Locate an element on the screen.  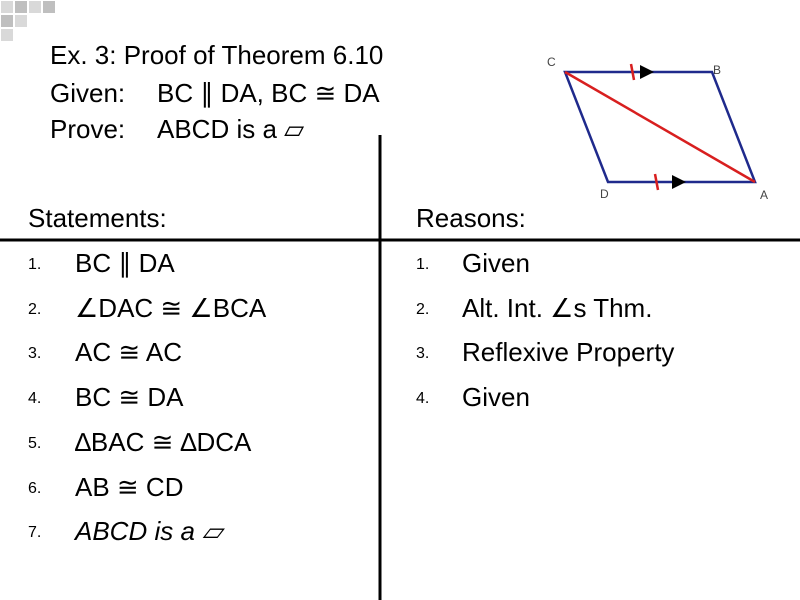
reason-number: 3. is located at coordinates (423, 354).